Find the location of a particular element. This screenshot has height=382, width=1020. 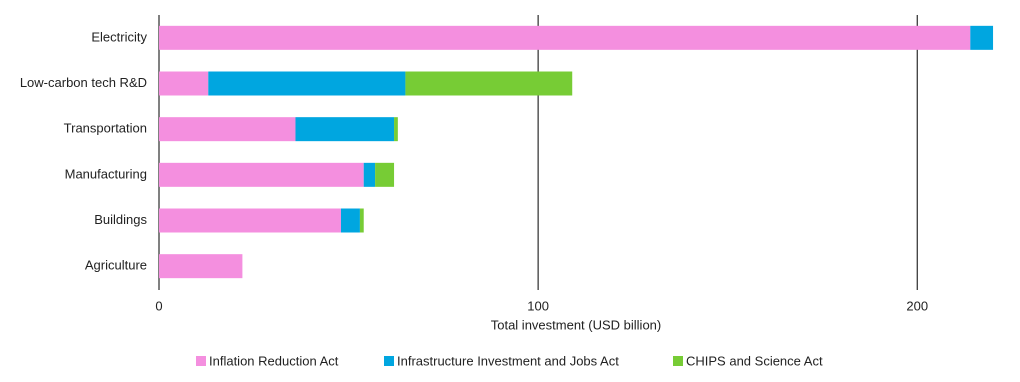

y-tick-label: Electricity is located at coordinates (119, 36).